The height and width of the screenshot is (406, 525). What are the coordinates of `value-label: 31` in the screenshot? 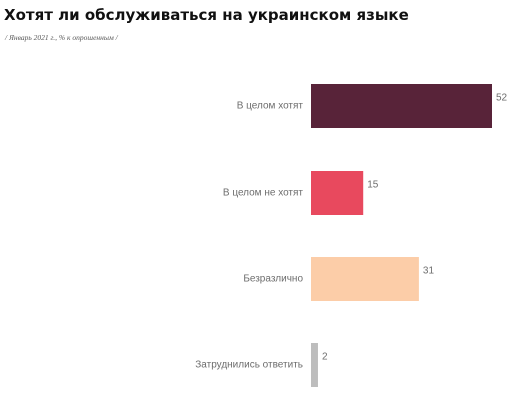 It's located at (429, 271).